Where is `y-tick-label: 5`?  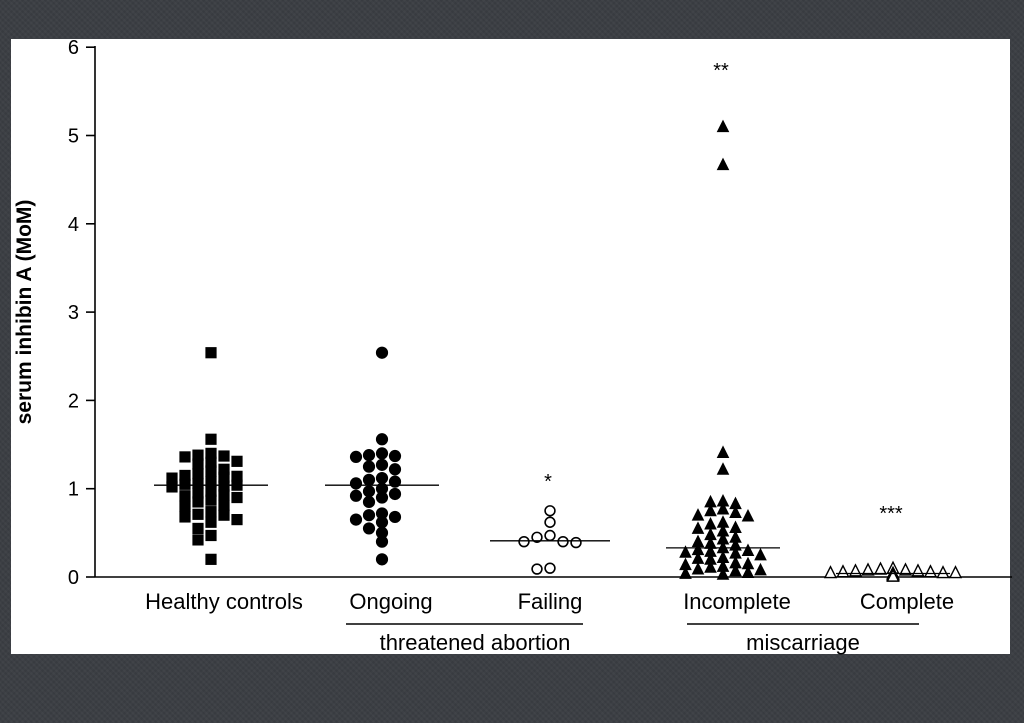 y-tick-label: 5 is located at coordinates (73, 137).